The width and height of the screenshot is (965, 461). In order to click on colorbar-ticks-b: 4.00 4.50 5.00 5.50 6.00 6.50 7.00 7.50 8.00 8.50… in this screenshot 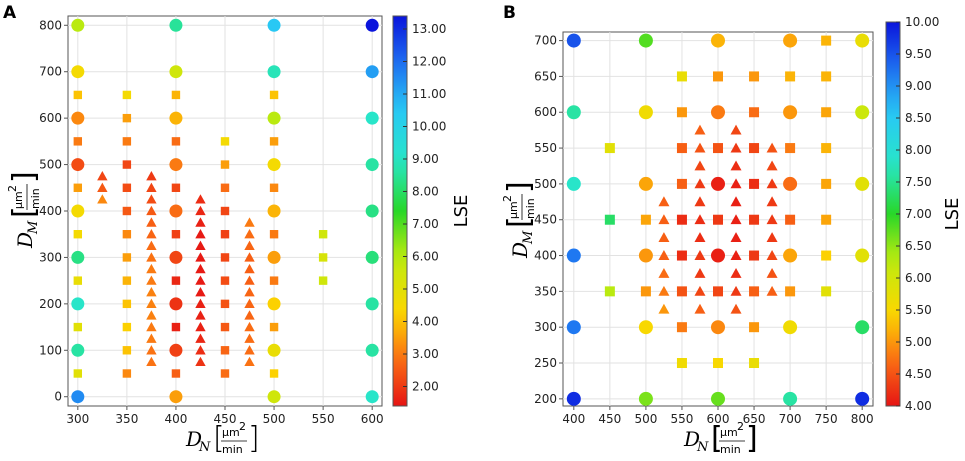, I will do `click(917, 214)`.